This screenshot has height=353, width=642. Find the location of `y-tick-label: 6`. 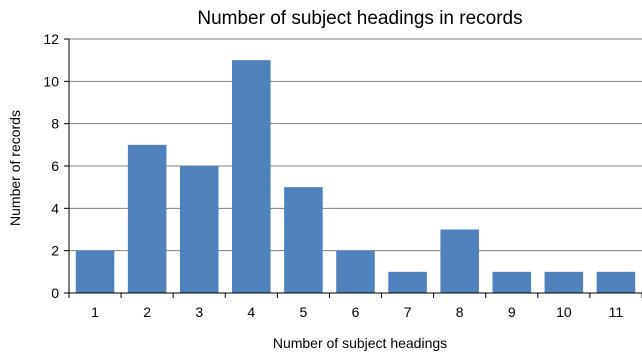

y-tick-label: 6 is located at coordinates (55, 166).